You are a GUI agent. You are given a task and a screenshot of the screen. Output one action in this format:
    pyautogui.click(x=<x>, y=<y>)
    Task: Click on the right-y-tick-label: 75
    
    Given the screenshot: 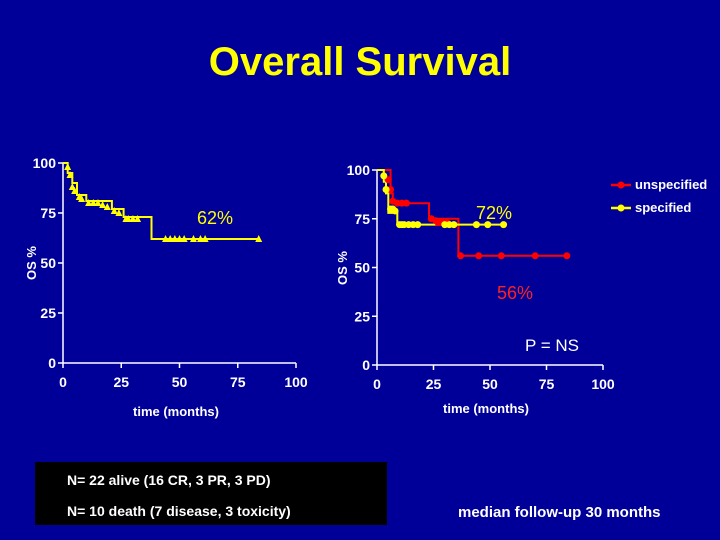 What is the action you would take?
    pyautogui.click(x=362, y=219)
    